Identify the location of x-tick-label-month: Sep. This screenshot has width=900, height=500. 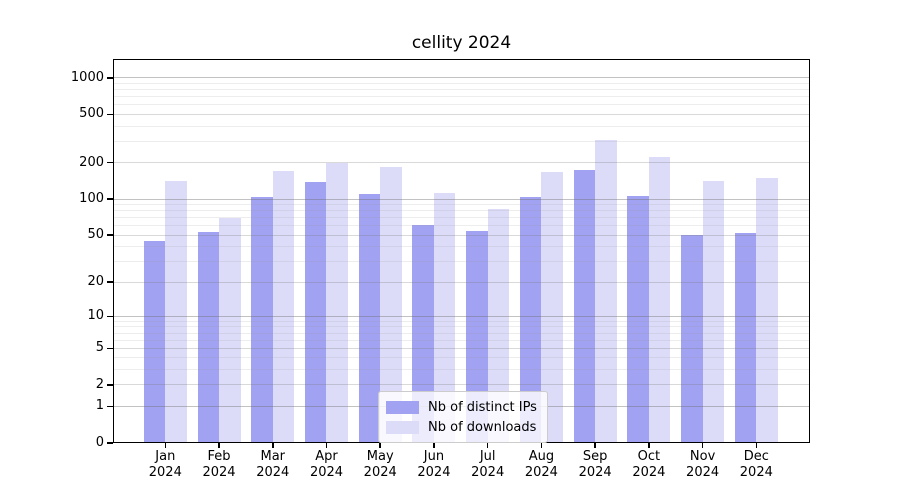
(595, 456).